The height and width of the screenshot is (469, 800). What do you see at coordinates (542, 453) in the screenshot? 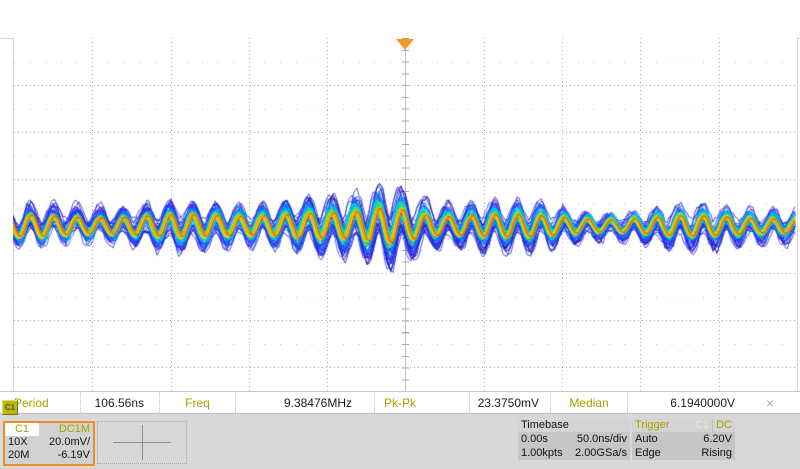
I see `timebase-memory: 1.00kpts` at bounding box center [542, 453].